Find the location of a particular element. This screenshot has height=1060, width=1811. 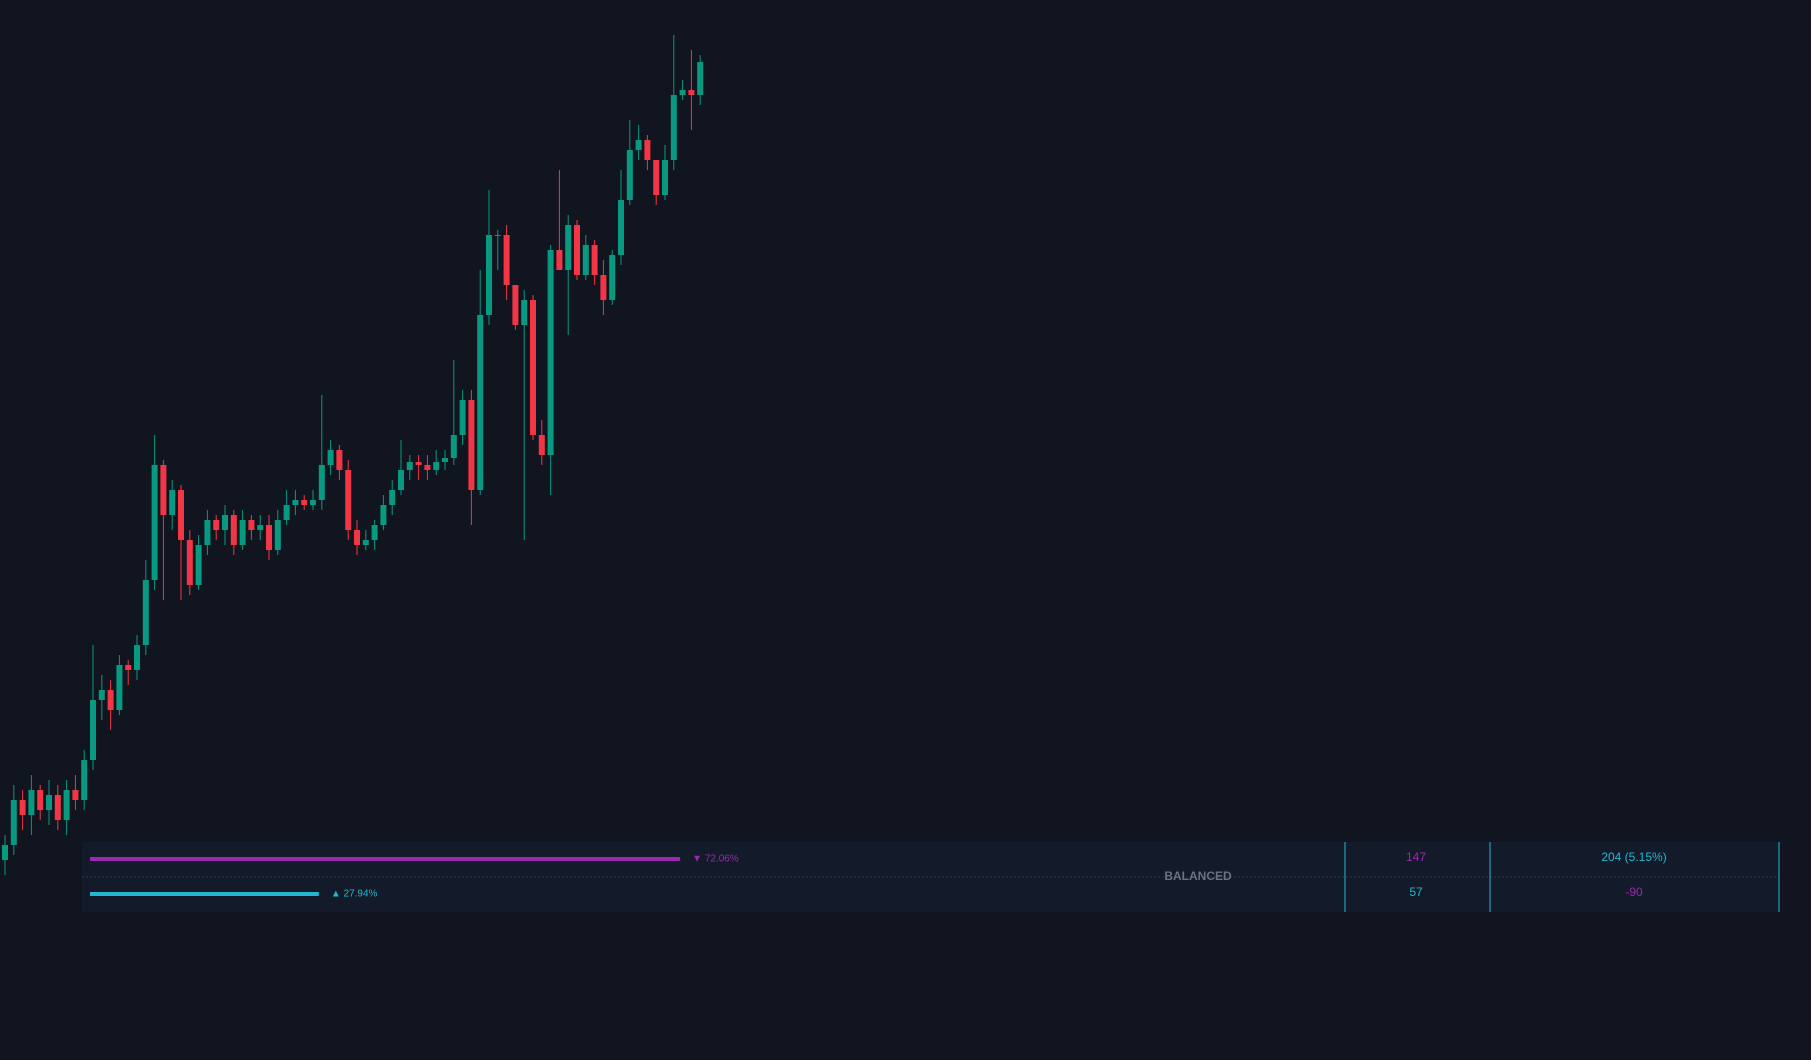

panel-content: ▼ 72.06% ▲ 27.94% 147 204 (5.15%) 57 -90 is located at coordinates (878, 875).